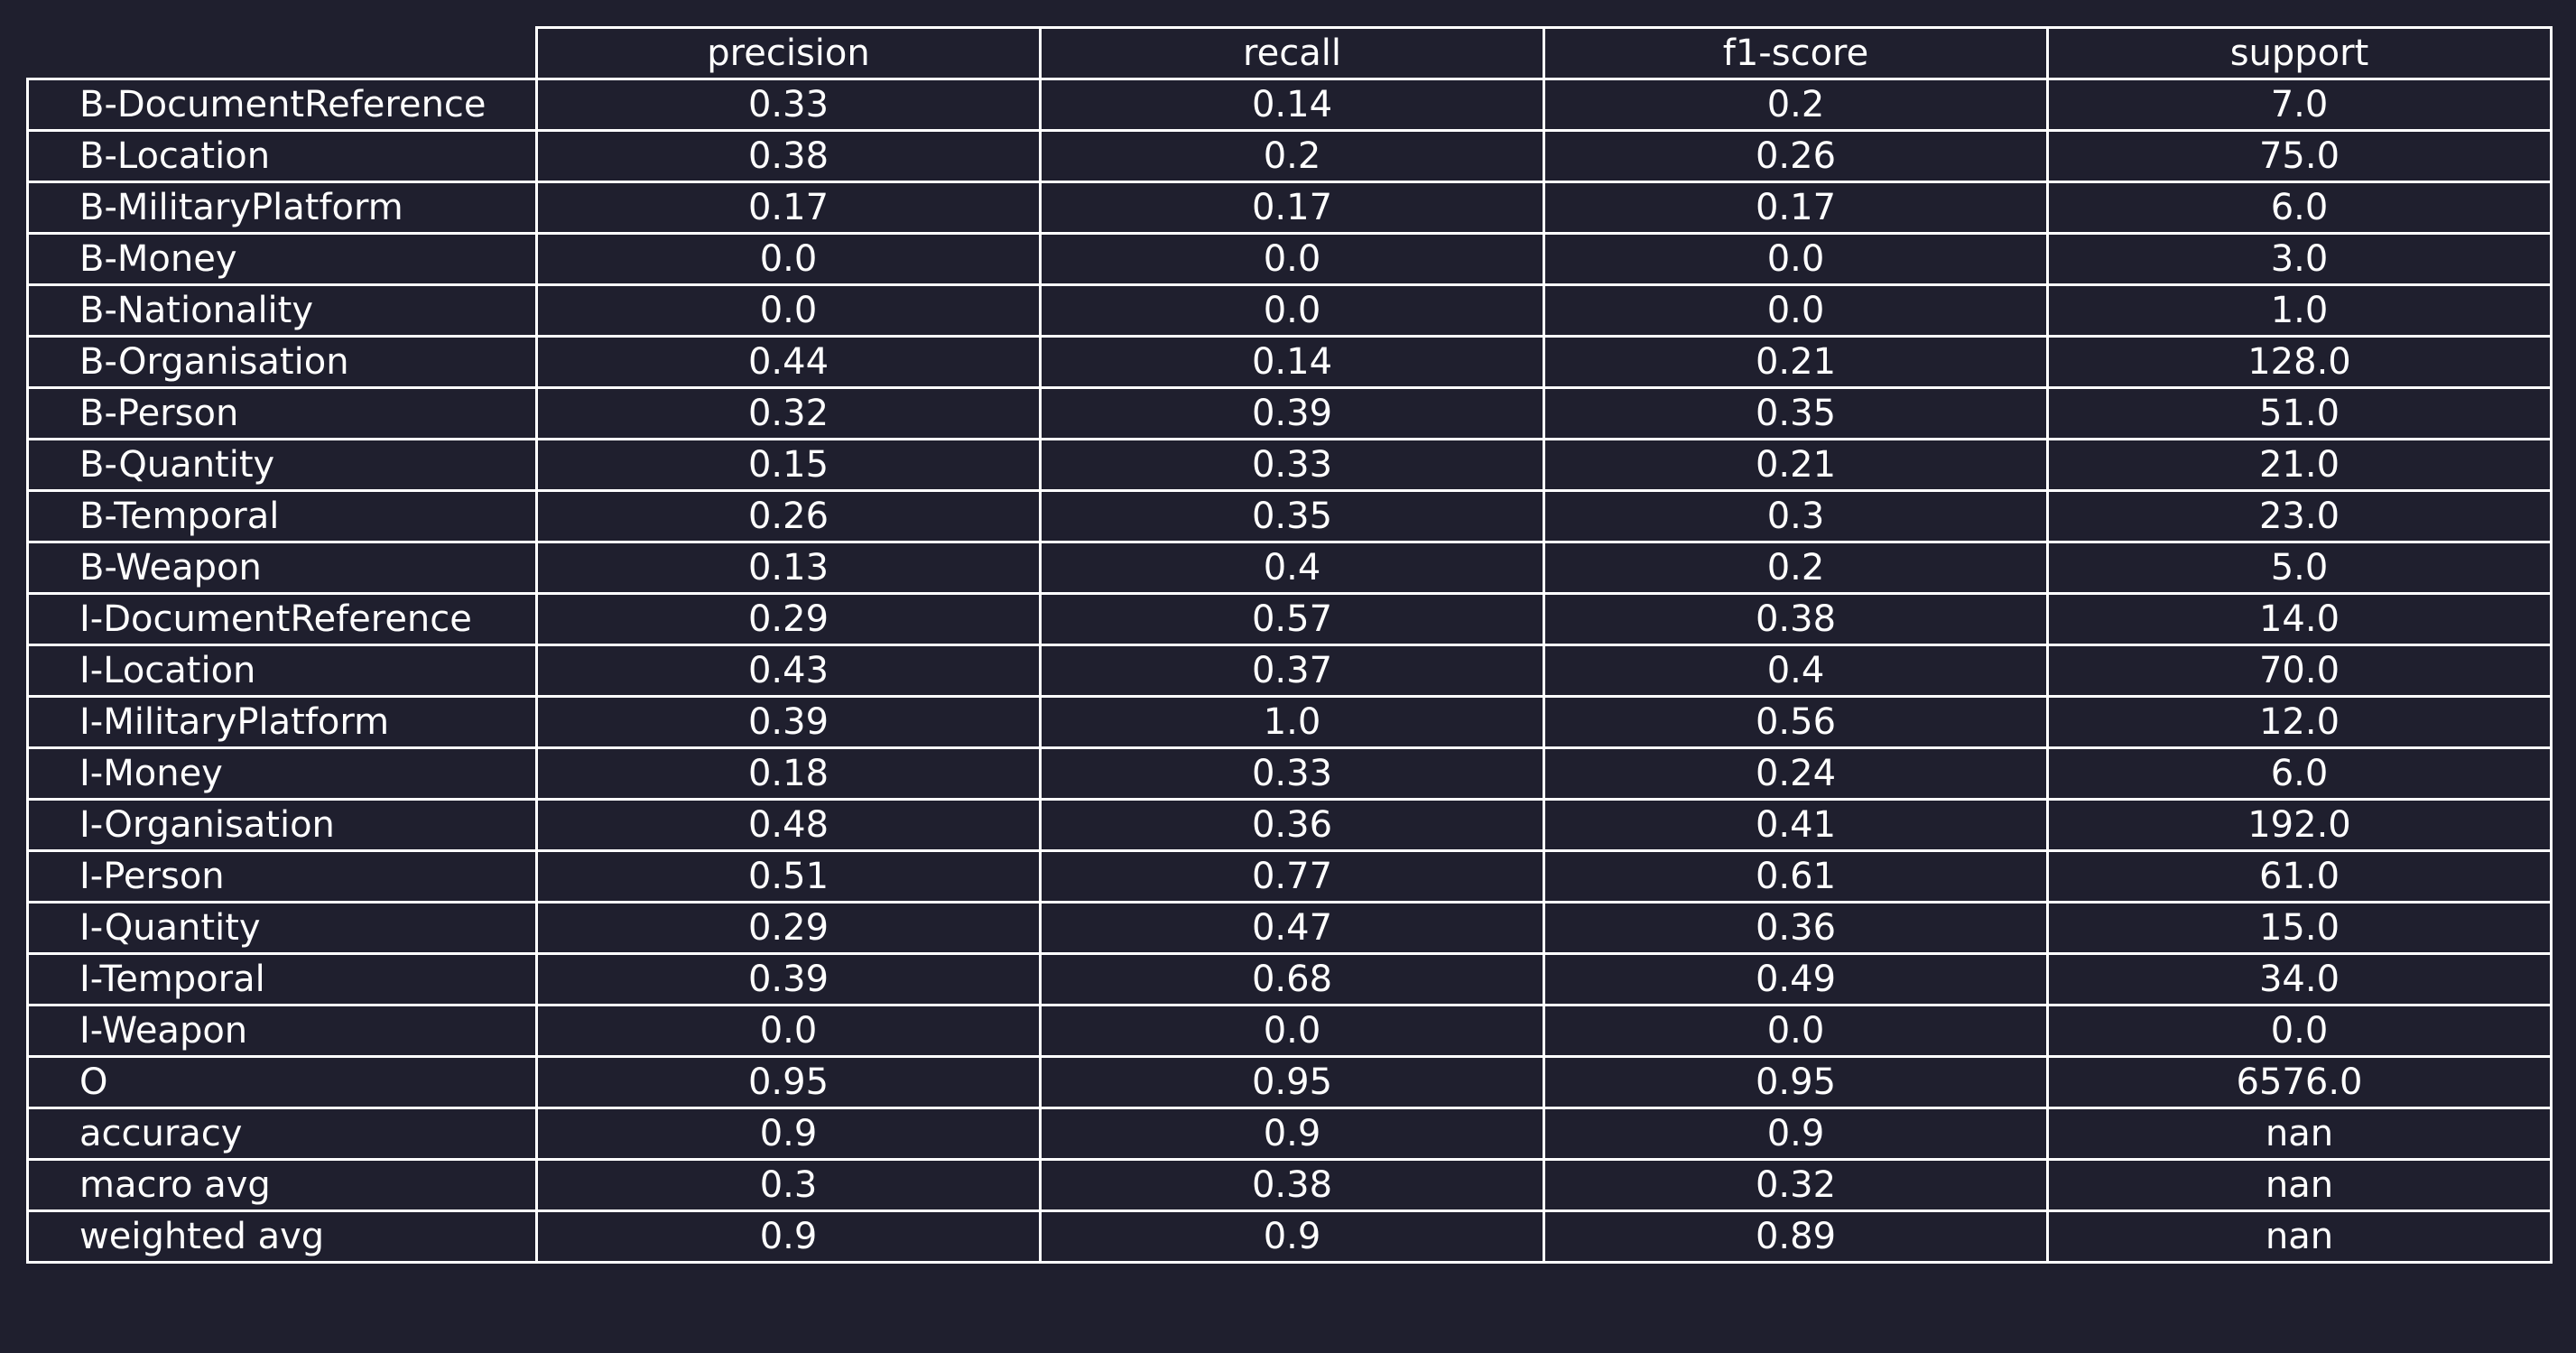 The image size is (2576, 1353). Describe the element at coordinates (1796, 1236) in the screenshot. I see `cell-f1-score: 0.89` at that location.